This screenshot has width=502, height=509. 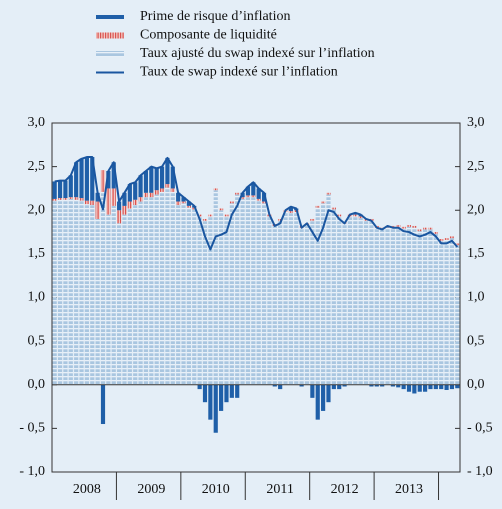 I want to click on legend-label: Composante de liquidité, so click(x=208, y=35).